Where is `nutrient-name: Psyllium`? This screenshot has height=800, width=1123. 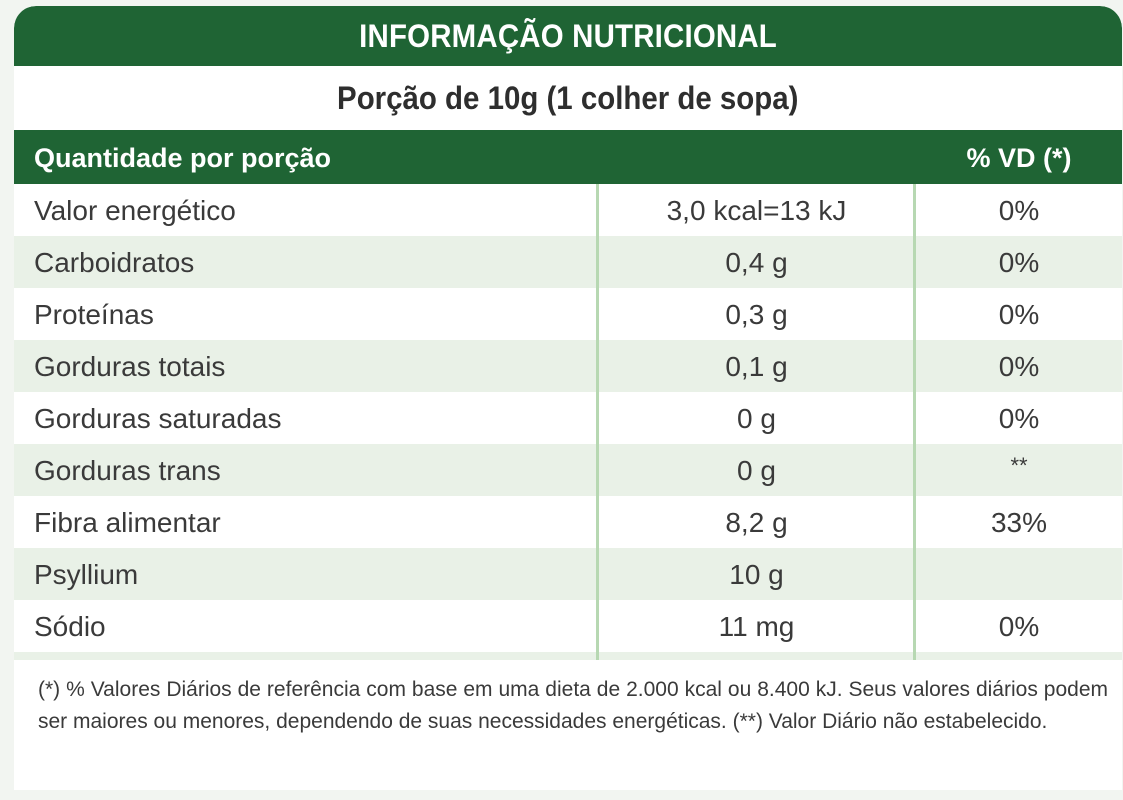
nutrient-name: Psyllium is located at coordinates (86, 574).